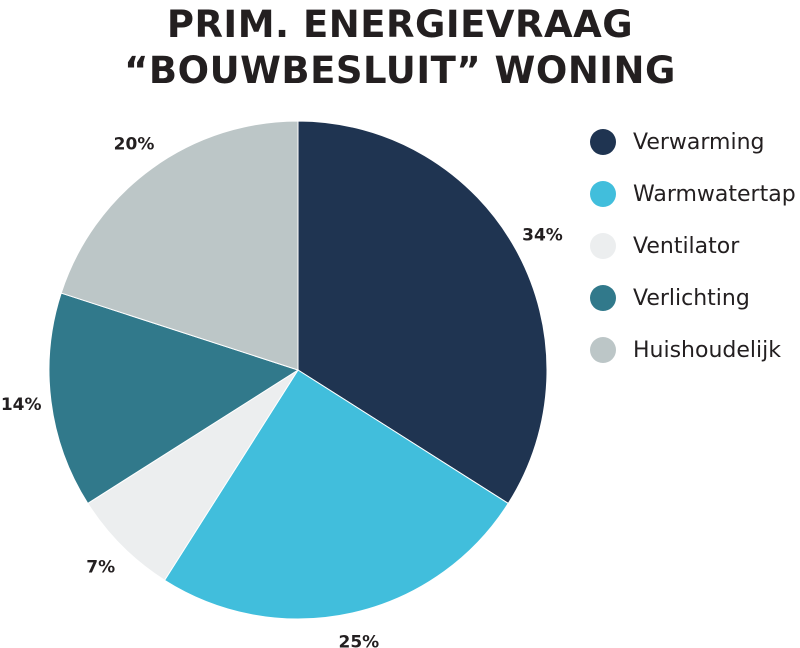 Image resolution: width=800 pixels, height=648 pixels. I want to click on chart-title: PRIM. ENERGIEVRAAG “BOUWBESLUIT” WONING, so click(400, 48).